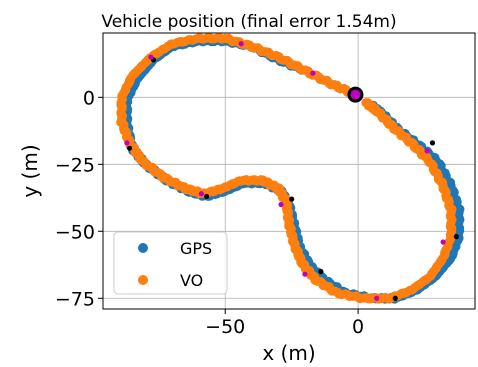  What do you see at coordinates (143, 248) in the screenshot?
I see `legend-gps-swatch` at bounding box center [143, 248].